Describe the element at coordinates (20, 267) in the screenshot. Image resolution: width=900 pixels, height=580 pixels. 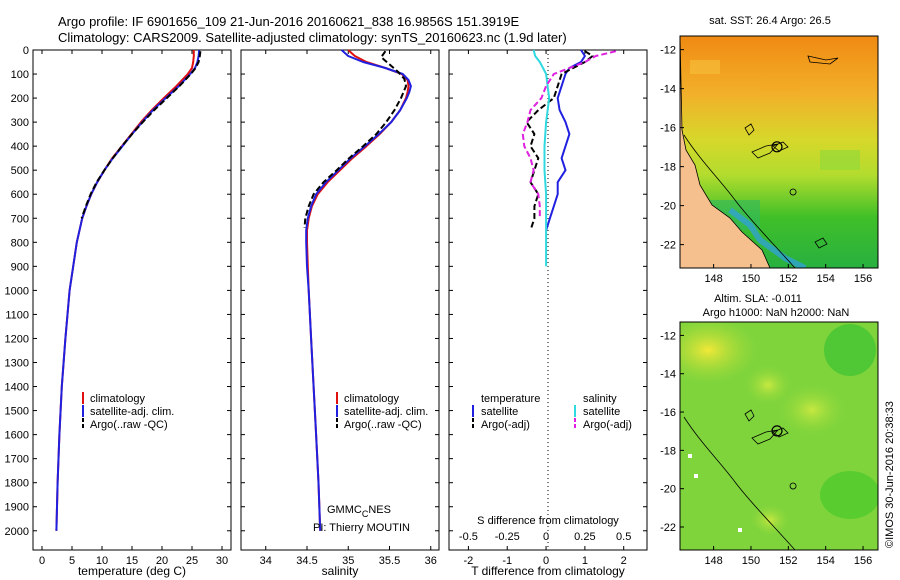
I see `depth-tick-label: 900` at that location.